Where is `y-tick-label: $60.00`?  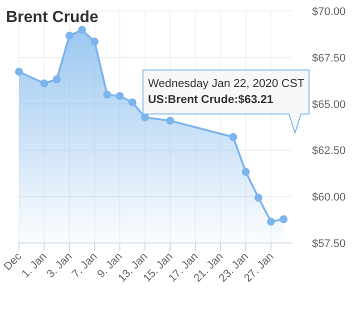
y-tick-label: $60.00 is located at coordinates (329, 198).